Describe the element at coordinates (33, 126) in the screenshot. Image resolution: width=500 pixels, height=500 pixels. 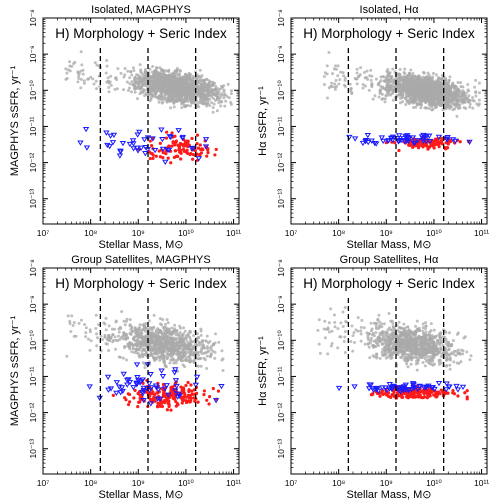
I see `y-tick-label: 10⁻¹¹` at that location.